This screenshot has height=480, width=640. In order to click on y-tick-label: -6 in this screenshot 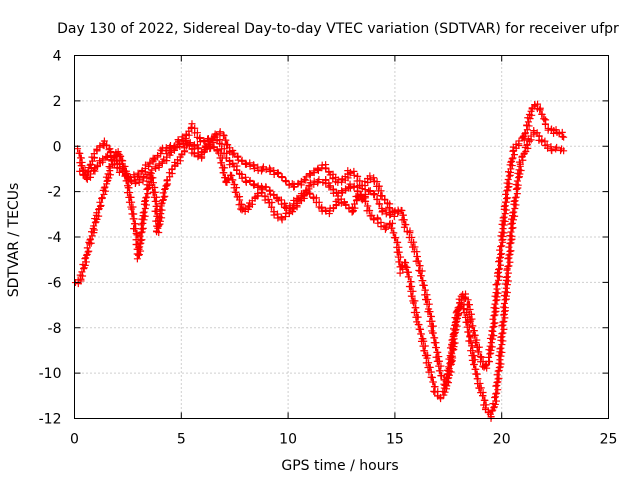, I will do `click(55, 283)`.